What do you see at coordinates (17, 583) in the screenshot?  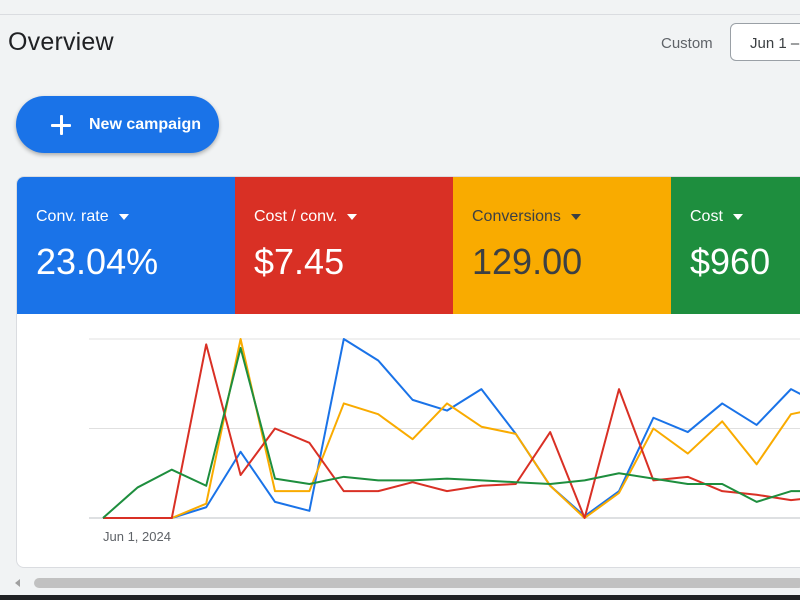 I see `scroll-left-arrow-icon` at bounding box center [17, 583].